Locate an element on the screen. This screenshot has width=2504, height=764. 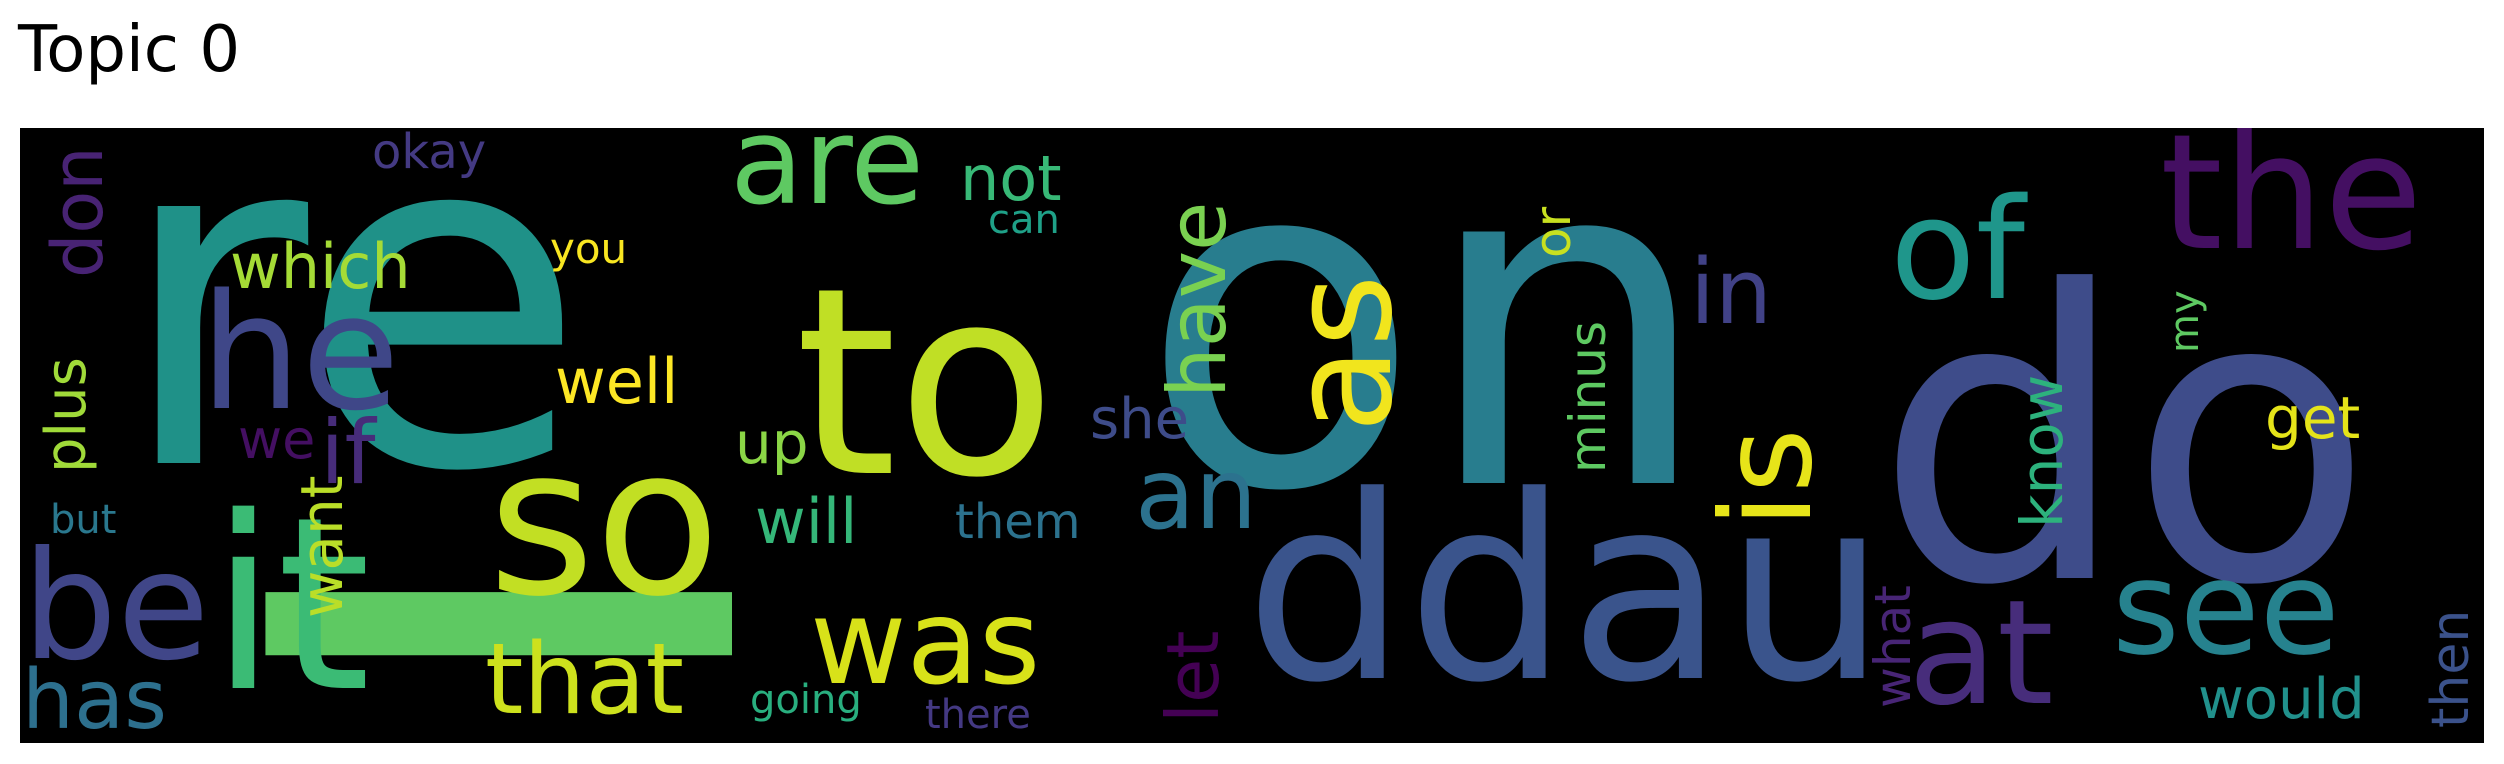
word-going: going is located at coordinates (806, 700).